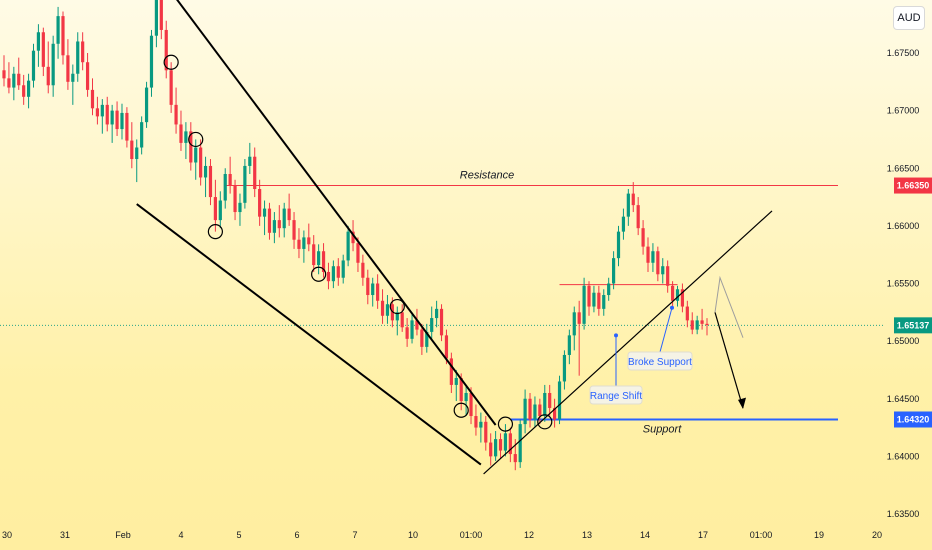  What do you see at coordinates (296, 535) in the screenshot?
I see `x-axis-tick-label: 6` at bounding box center [296, 535].